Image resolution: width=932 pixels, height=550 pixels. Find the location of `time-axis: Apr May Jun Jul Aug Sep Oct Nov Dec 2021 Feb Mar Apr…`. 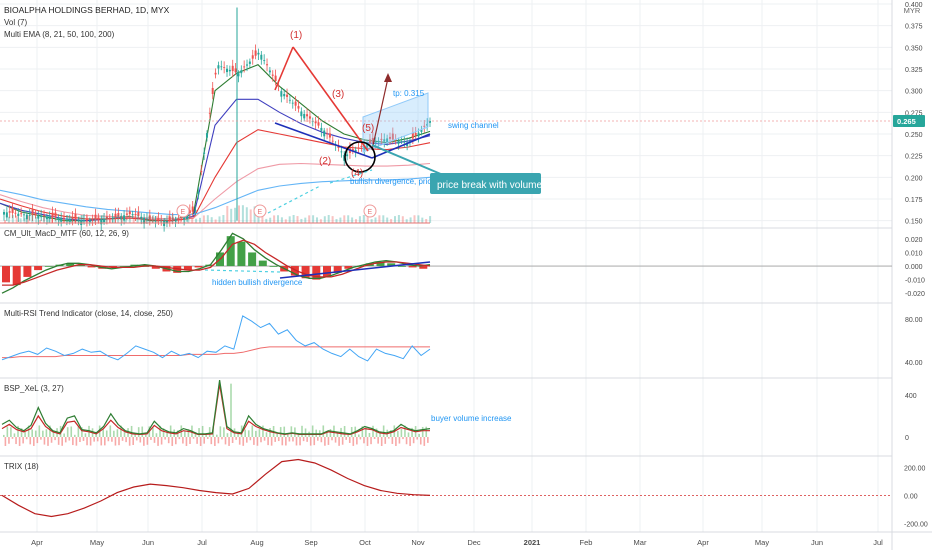

time-axis: Apr May Jun Jul Aug Sep Oct Nov Dec 2021 Feb Mar Apr… is located at coordinates (457, 542).